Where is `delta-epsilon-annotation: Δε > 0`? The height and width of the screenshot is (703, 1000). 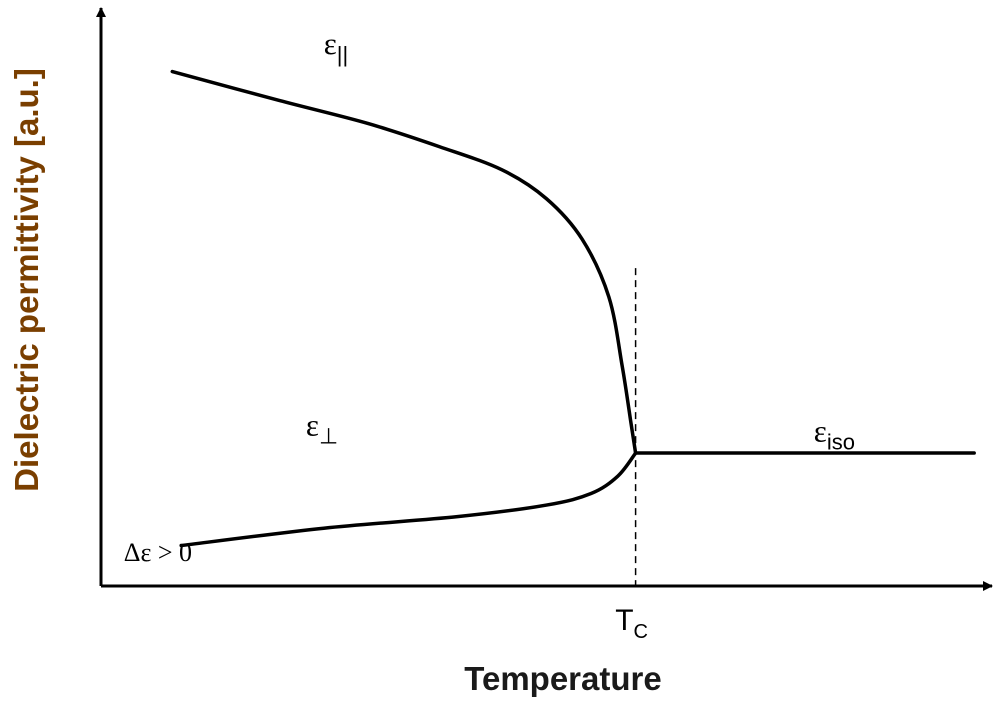 delta-epsilon-annotation: Δε > 0 is located at coordinates (158, 552).